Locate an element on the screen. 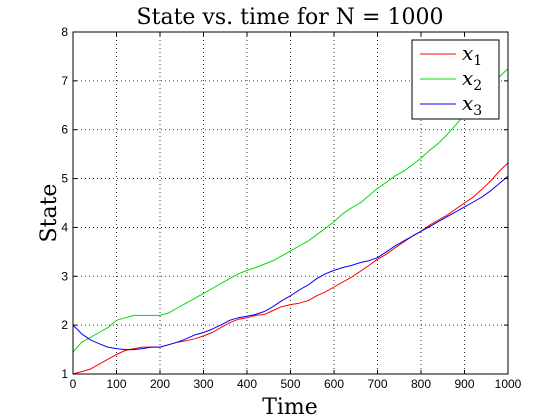 The width and height of the screenshot is (560, 420). y-tick-label: 5 is located at coordinates (64, 179).